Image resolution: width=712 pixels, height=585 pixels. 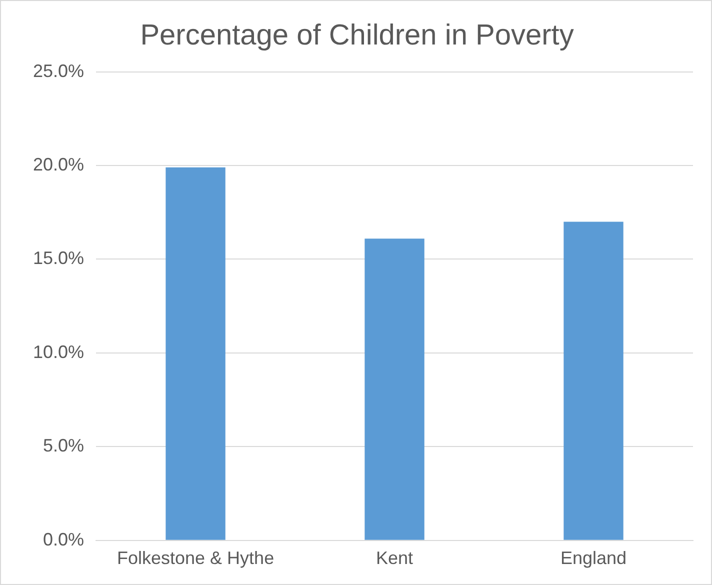 What do you see at coordinates (357, 35) in the screenshot?
I see `chart-title: Percentage of Children in Poverty` at bounding box center [357, 35].